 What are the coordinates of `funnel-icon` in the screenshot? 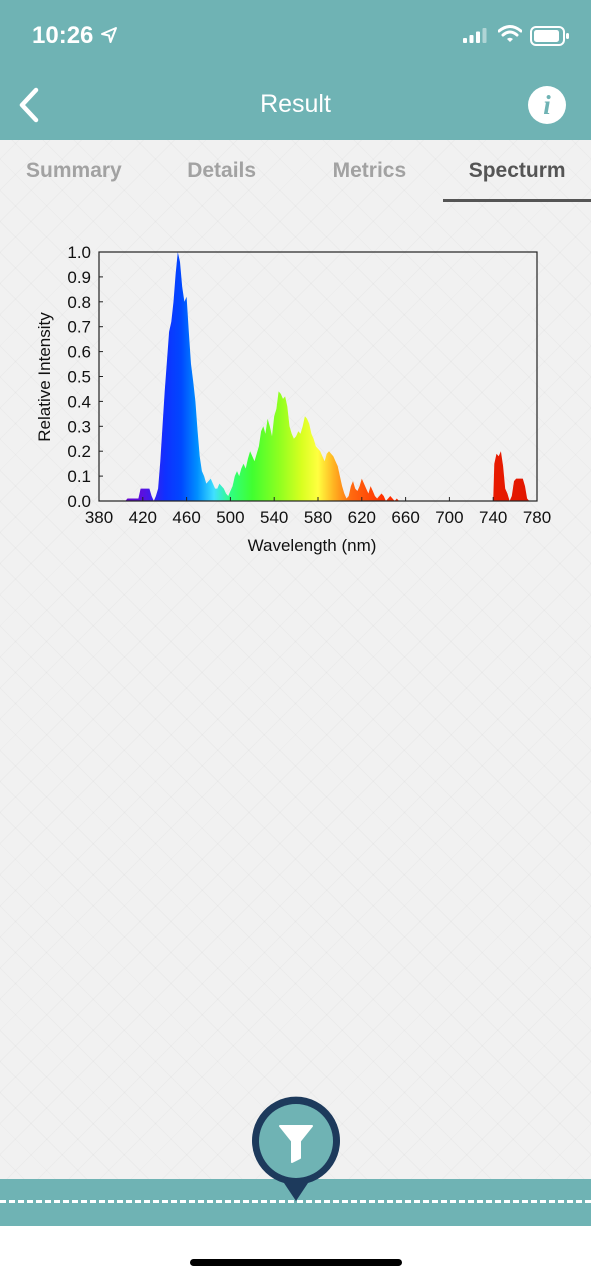 It's located at (296, 1144).